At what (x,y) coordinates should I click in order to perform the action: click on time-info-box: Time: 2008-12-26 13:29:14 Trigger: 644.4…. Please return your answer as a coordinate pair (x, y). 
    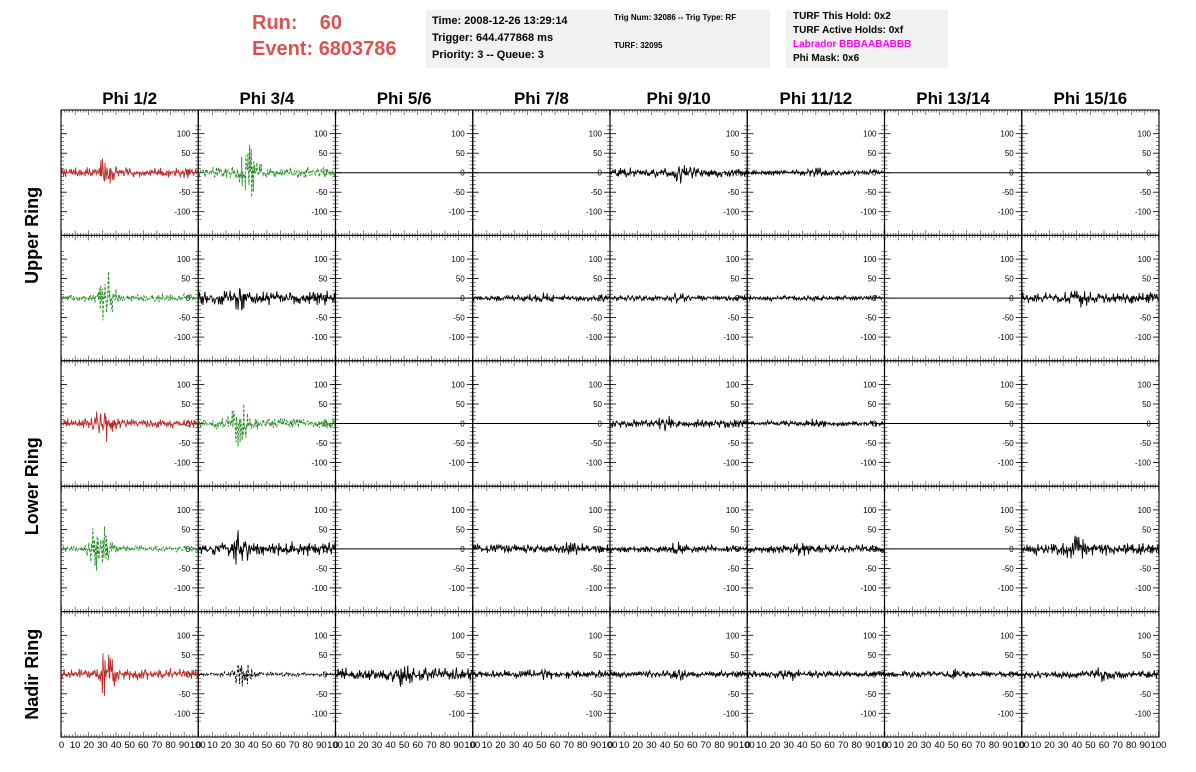
    Looking at the image, I should click on (521, 39).